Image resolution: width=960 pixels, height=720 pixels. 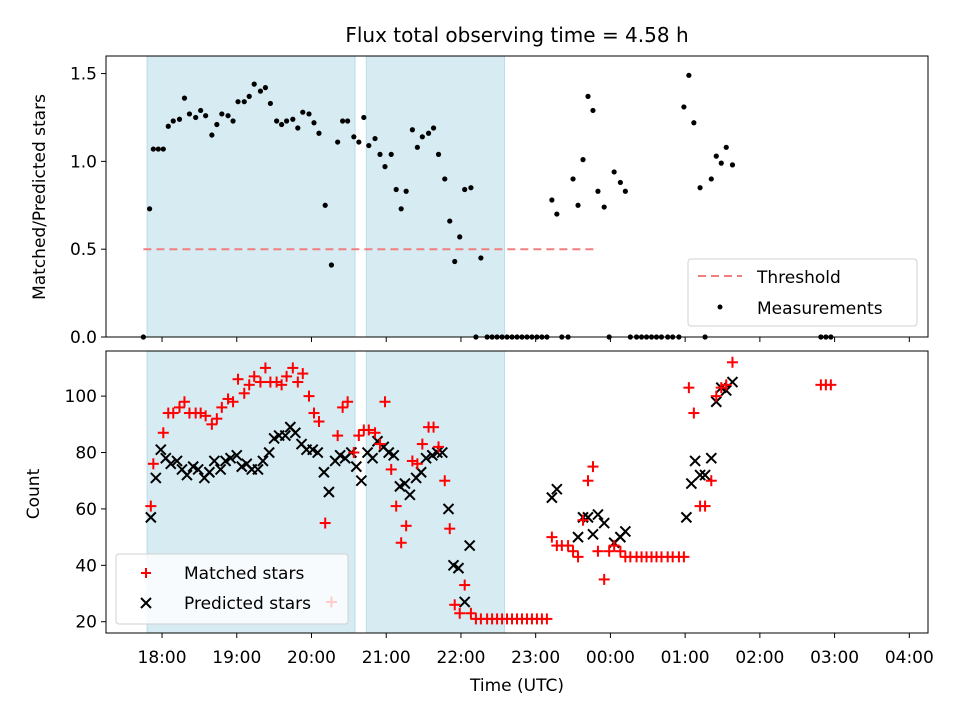 I want to click on x-tick-label: 21:00, so click(x=386, y=658).